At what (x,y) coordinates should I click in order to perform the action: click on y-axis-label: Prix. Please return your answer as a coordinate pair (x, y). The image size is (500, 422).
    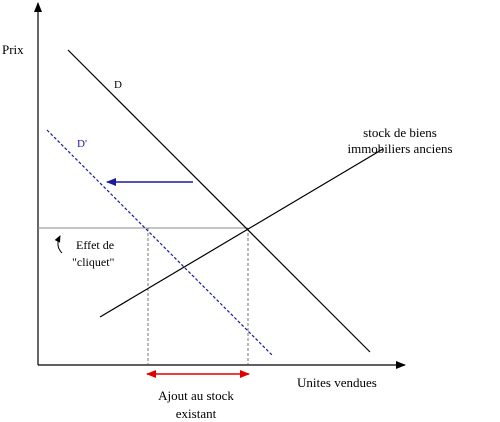
    Looking at the image, I should click on (13, 49).